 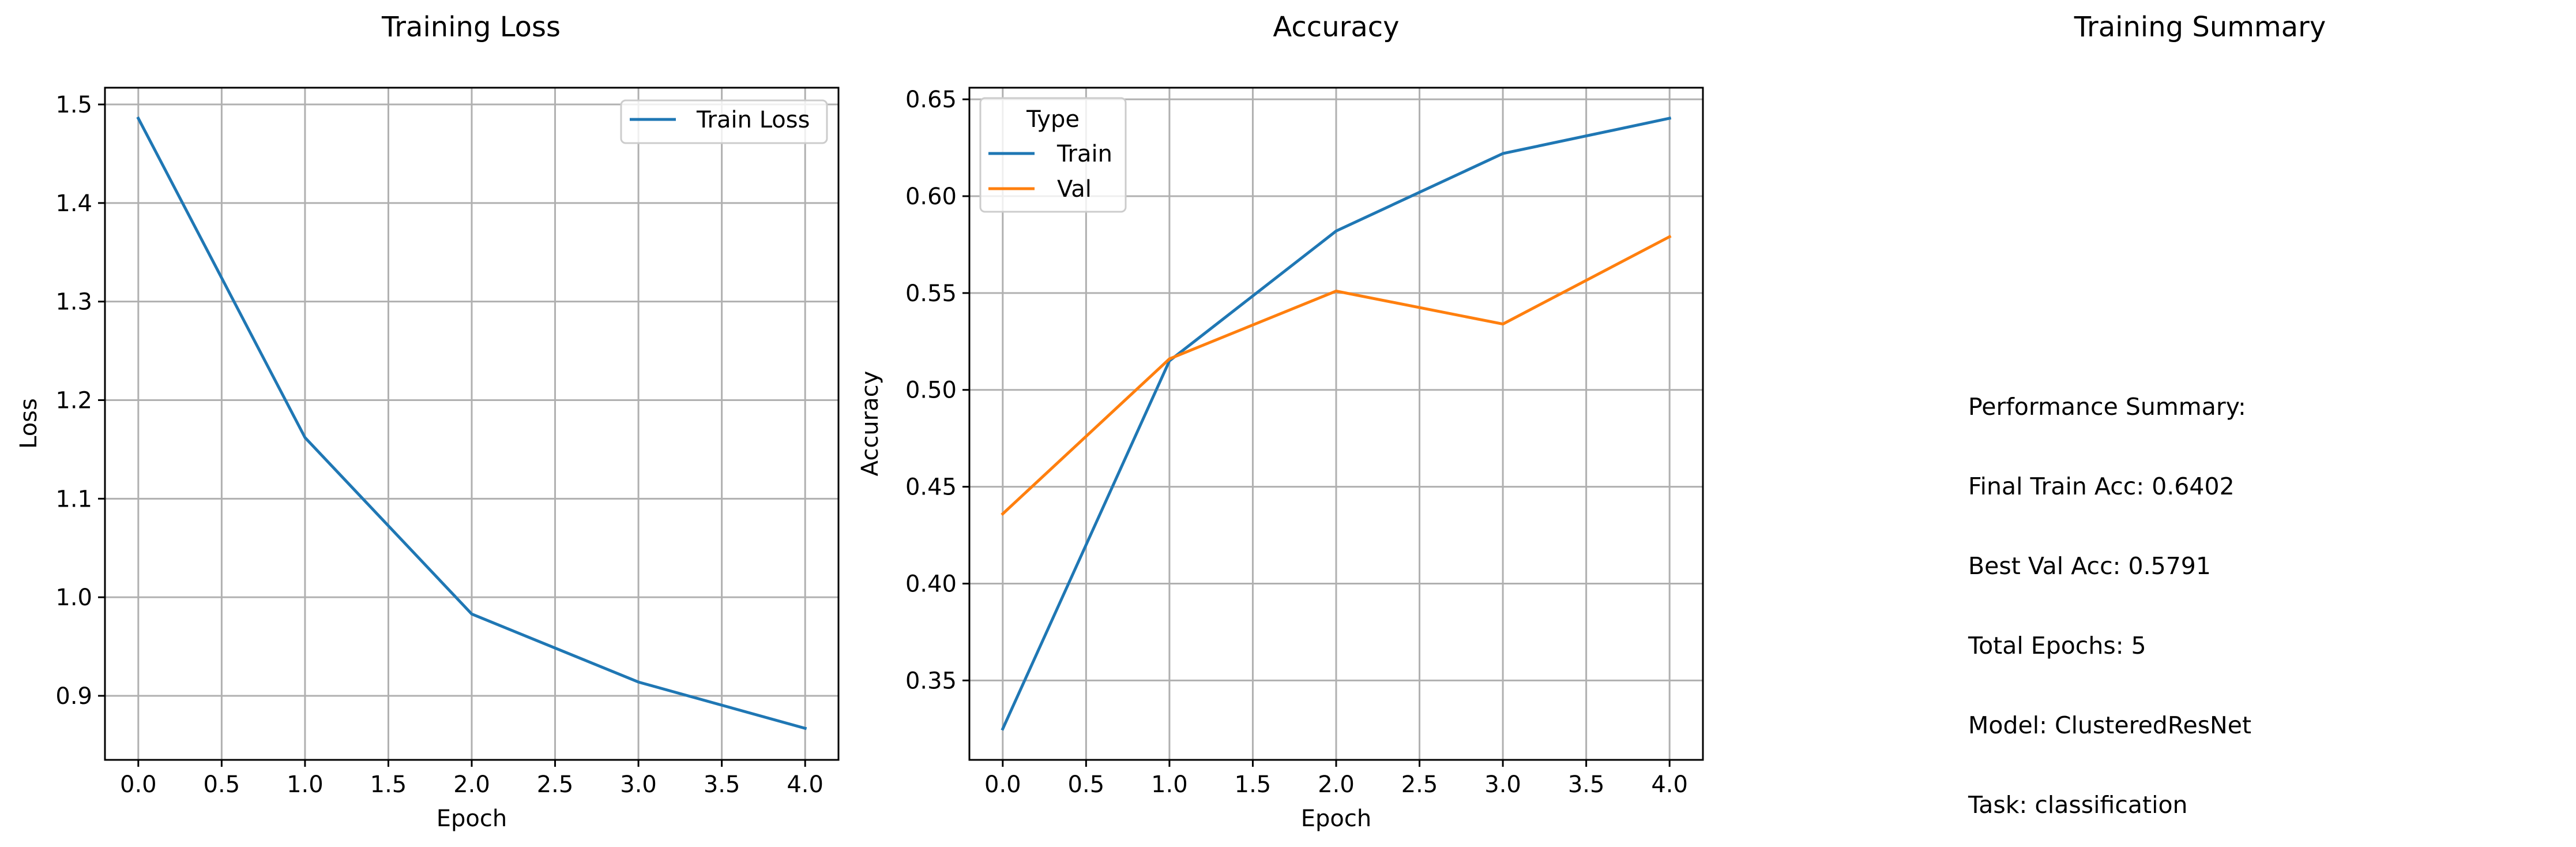 What do you see at coordinates (73, 303) in the screenshot?
I see `loss-y-tick-label: 1.3` at bounding box center [73, 303].